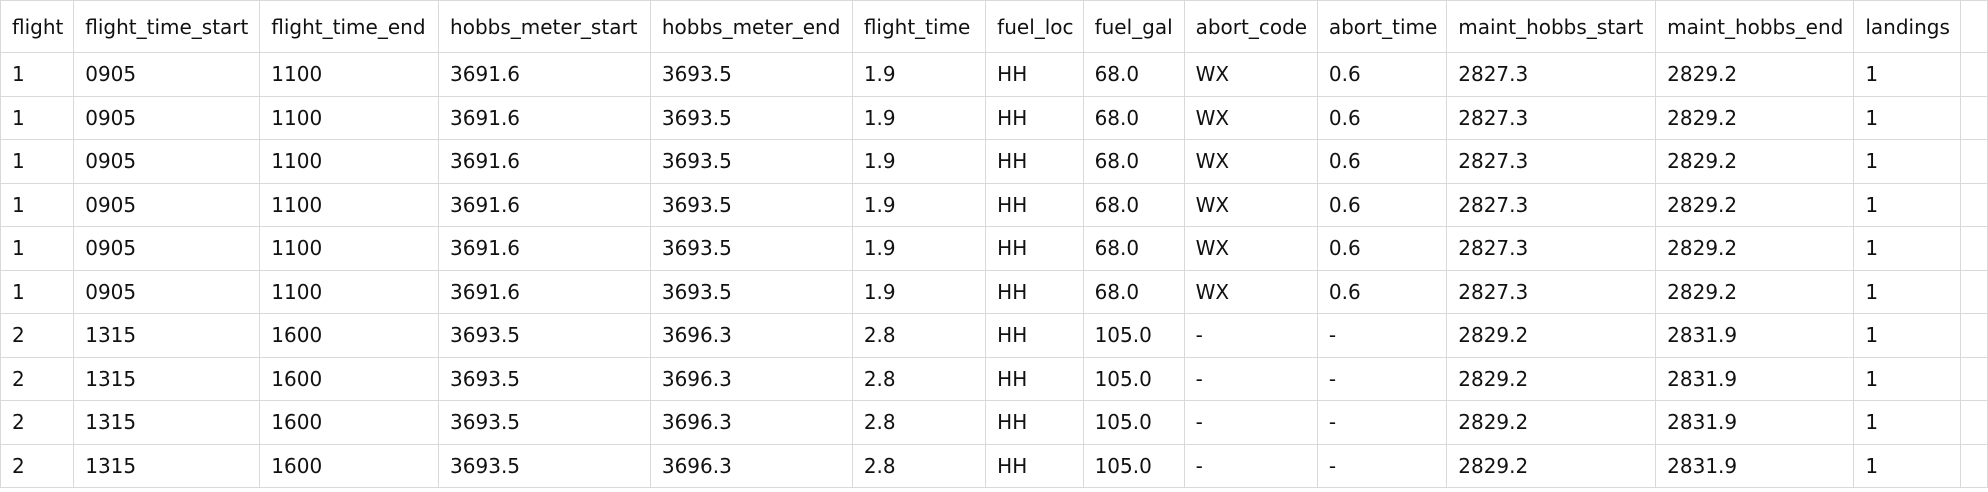  What do you see at coordinates (167, 26) in the screenshot?
I see `column-header-flight-time-start: flight_time_start` at bounding box center [167, 26].